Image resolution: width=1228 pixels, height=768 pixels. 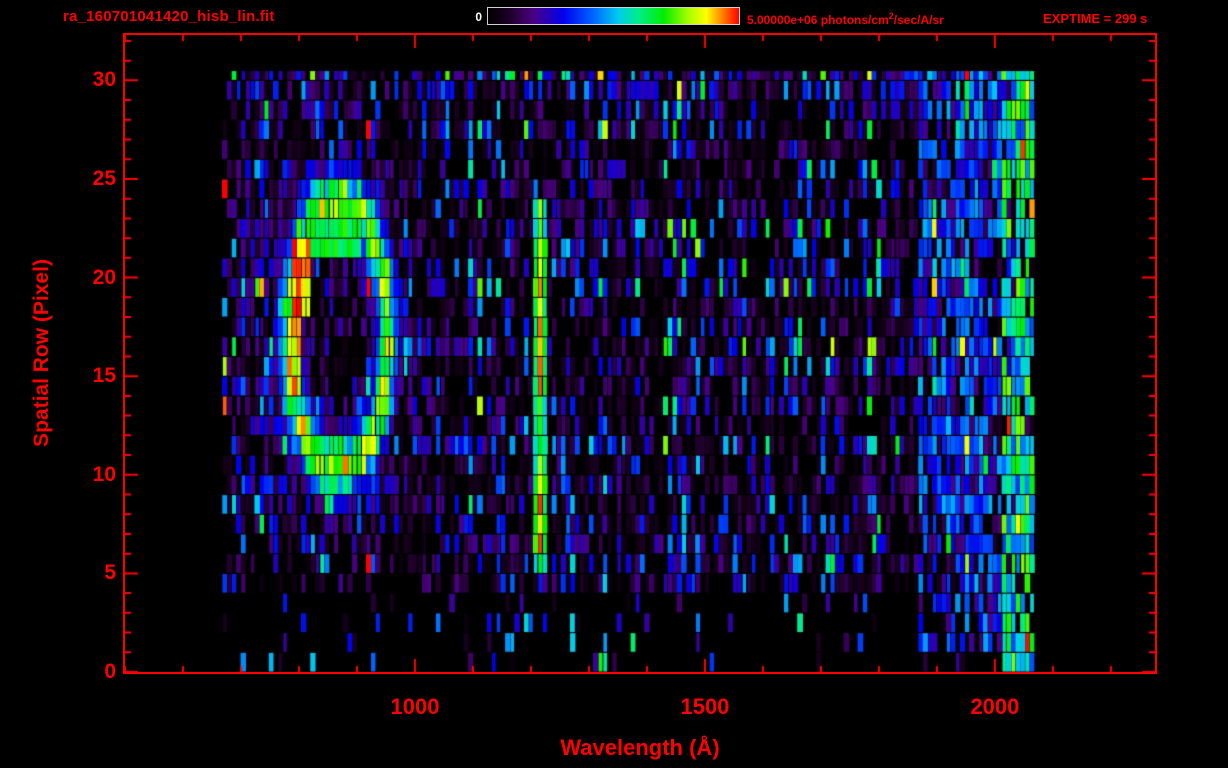 What do you see at coordinates (169, 16) in the screenshot?
I see `filename-label: ra_160701041420_hisb_lin.fit` at bounding box center [169, 16].